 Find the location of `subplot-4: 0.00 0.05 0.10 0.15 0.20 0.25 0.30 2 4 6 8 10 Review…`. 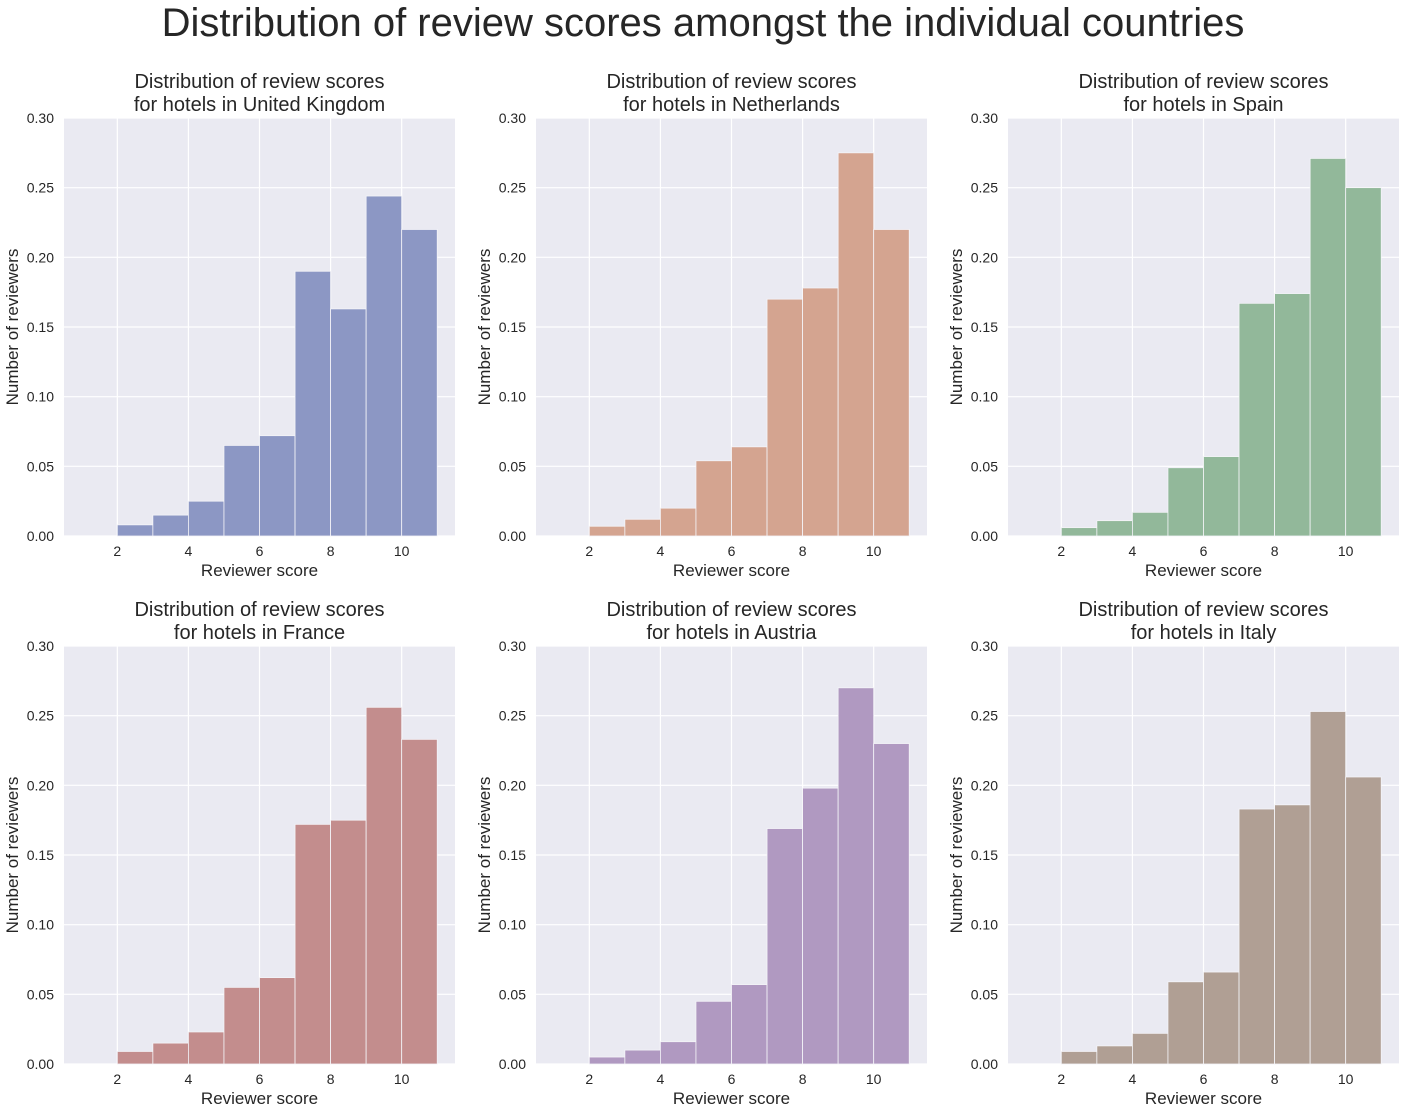

subplot-4: 0.00 0.05 0.10 0.15 0.20 0.25 0.30 2 4 6 8 10 Review… is located at coordinates (701, 853).